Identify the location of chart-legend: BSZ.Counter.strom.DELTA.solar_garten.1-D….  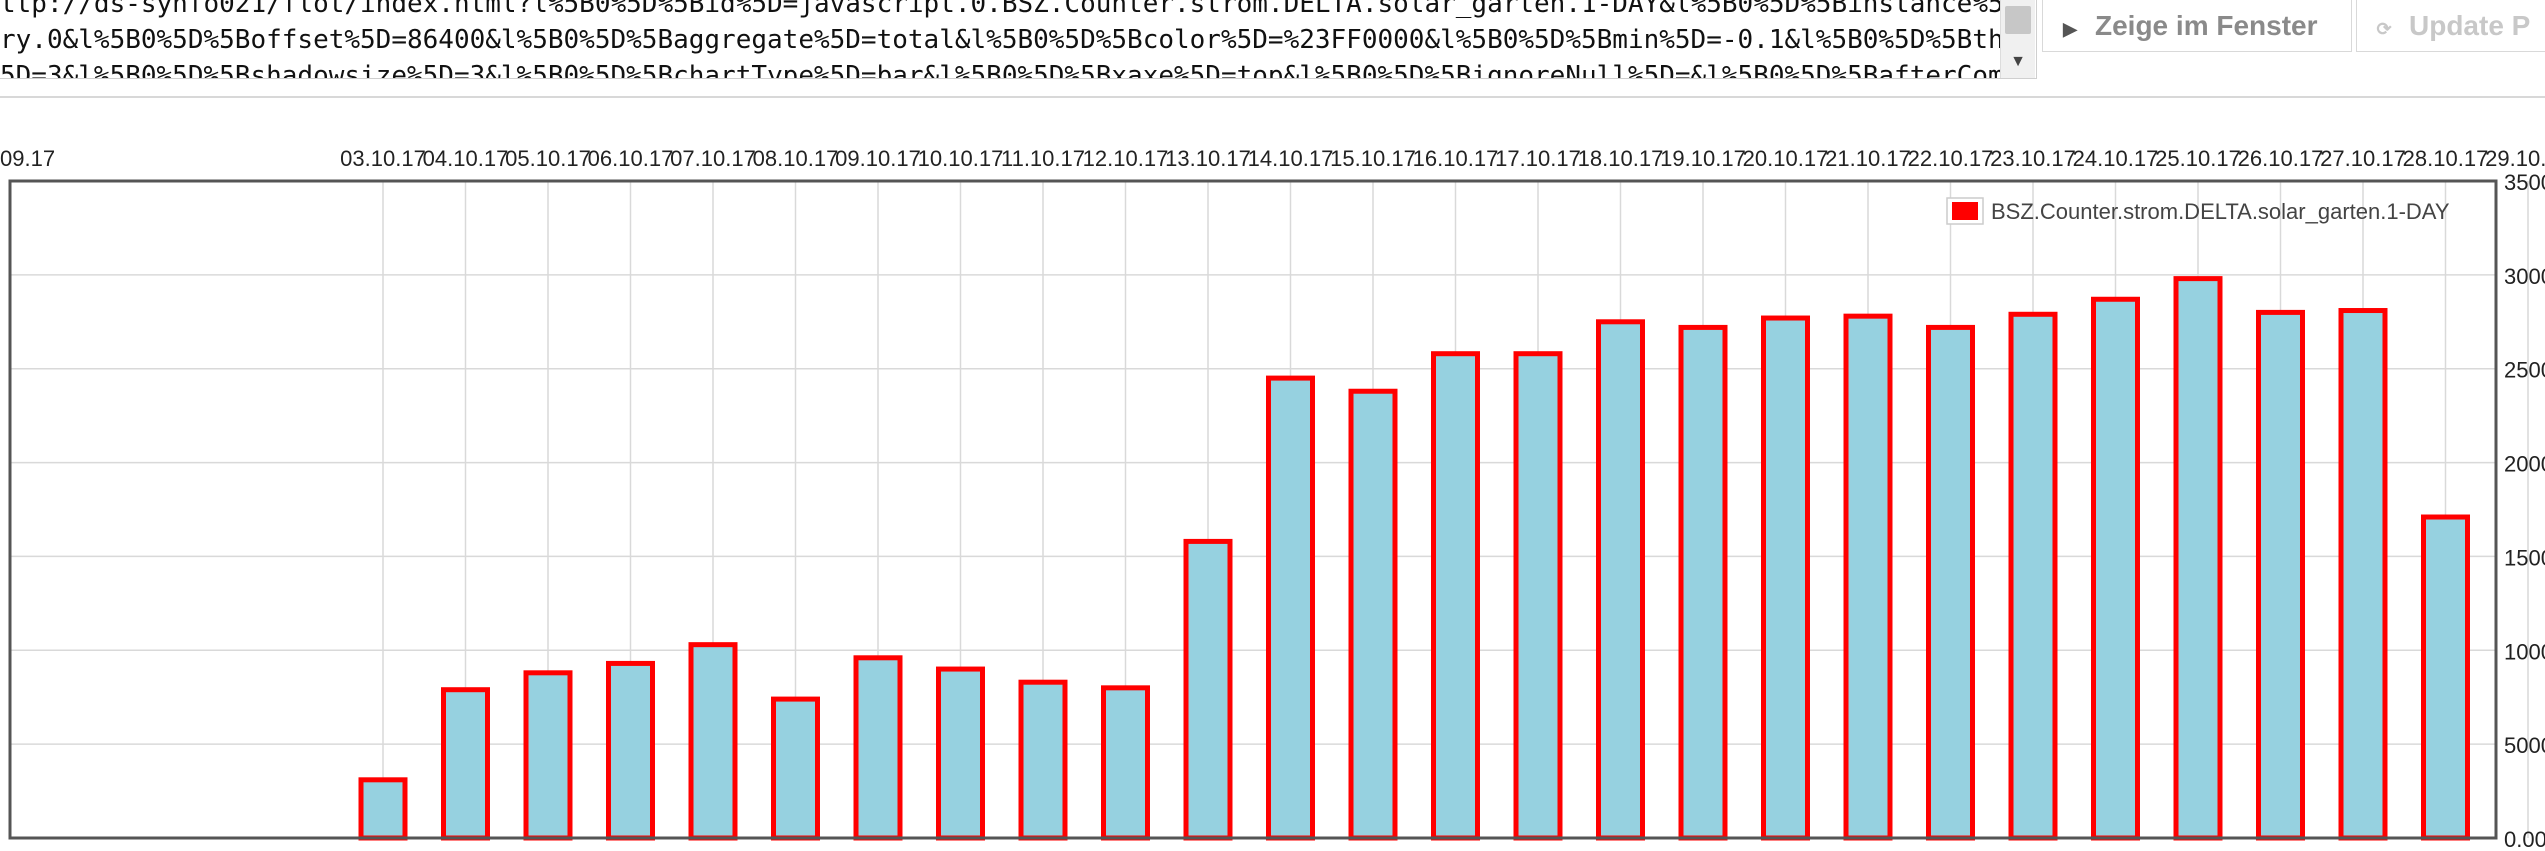
(2198, 211).